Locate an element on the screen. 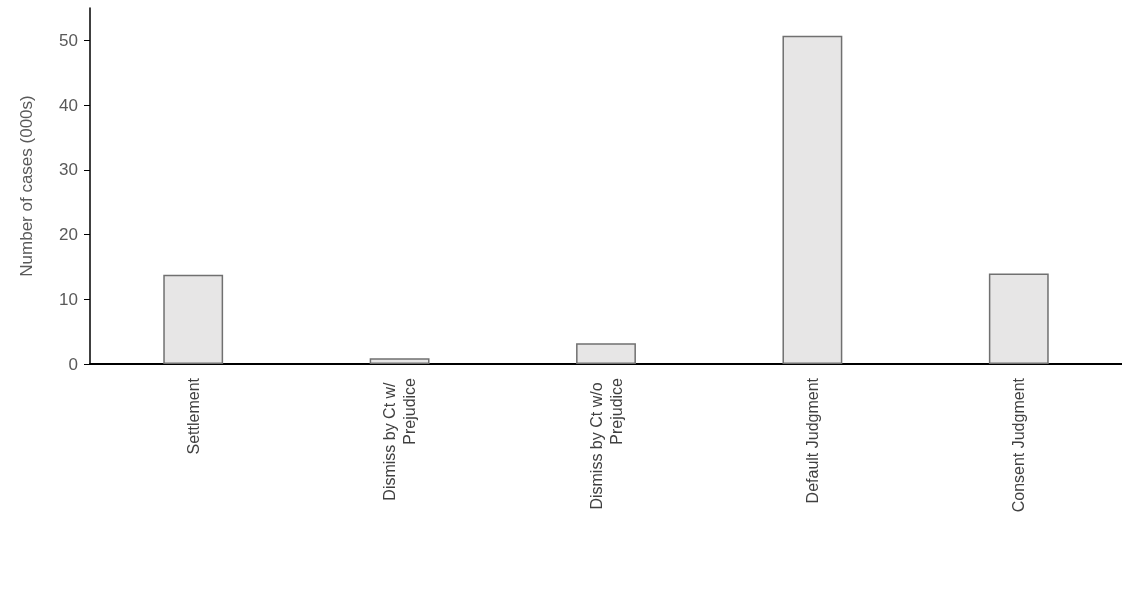  x-tick-label: Default Judgment is located at coordinates (812, 440).